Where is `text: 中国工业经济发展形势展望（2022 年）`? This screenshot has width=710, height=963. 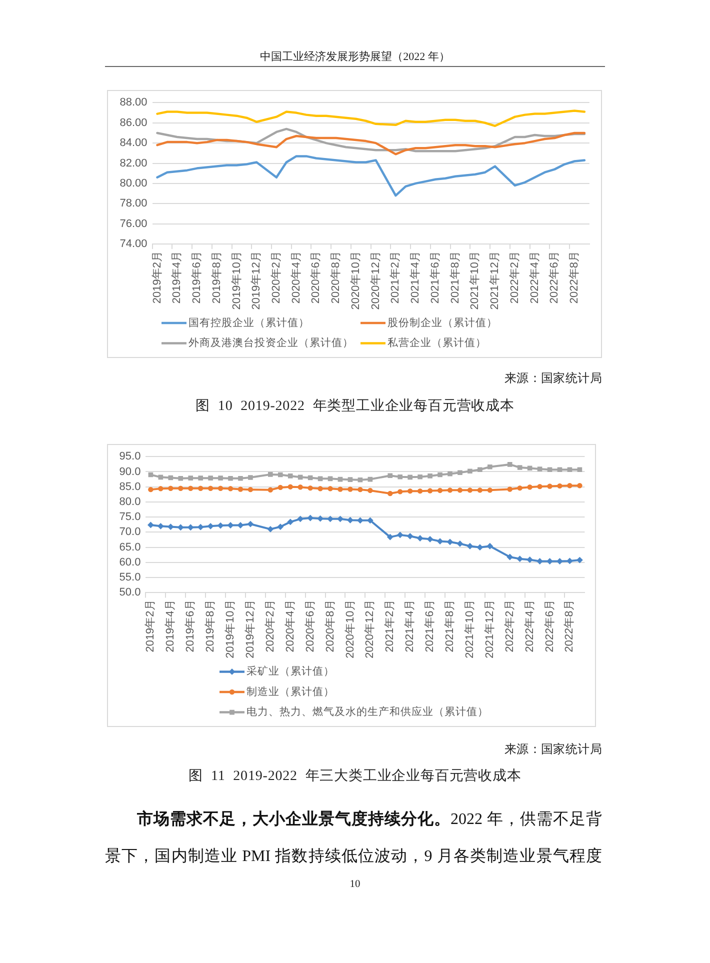 text: 中国工业经济发展形势展望（2022 年） is located at coordinates (355, 57).